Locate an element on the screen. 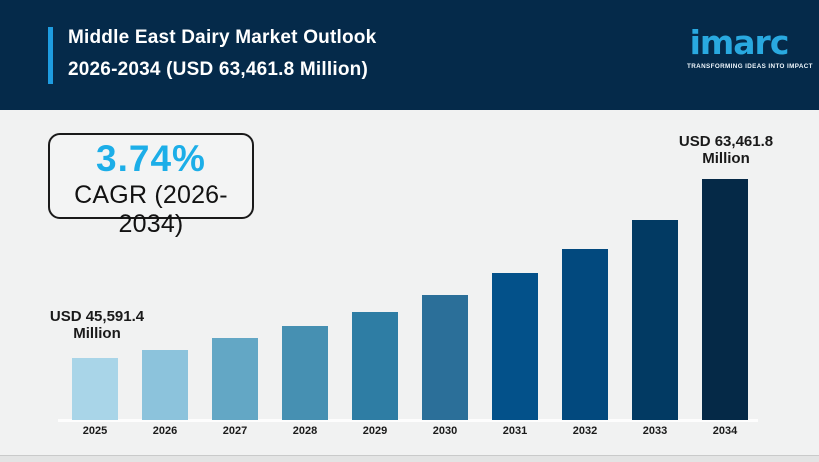 The height and width of the screenshot is (462, 819). cagr-label: CAGR (2026-2034) is located at coordinates (151, 209).